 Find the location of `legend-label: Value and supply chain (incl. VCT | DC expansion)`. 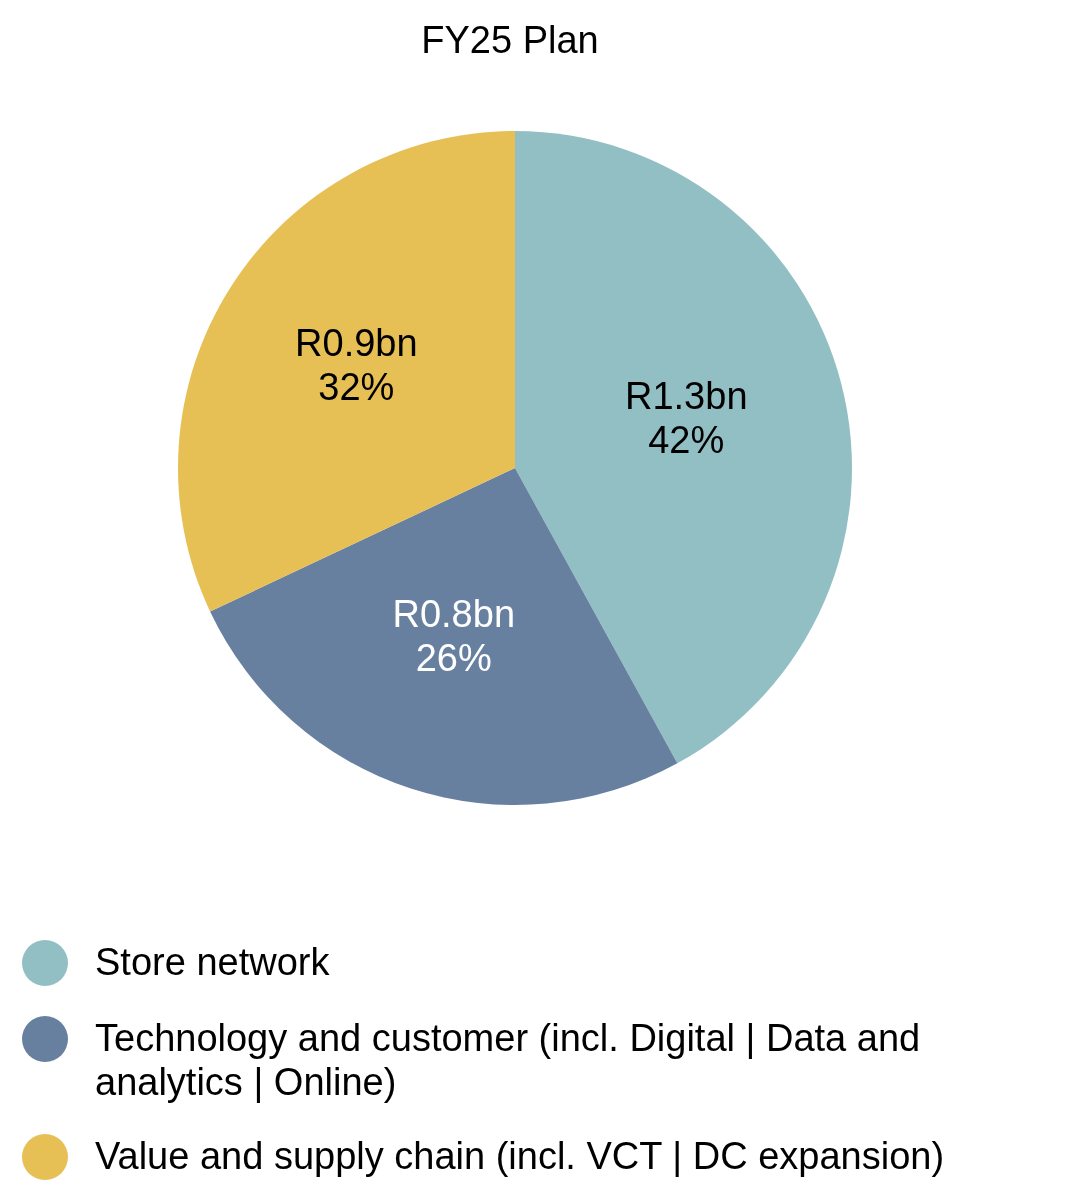

legend-label: Value and supply chain (incl. VCT | DC expansion) is located at coordinates (520, 1156).